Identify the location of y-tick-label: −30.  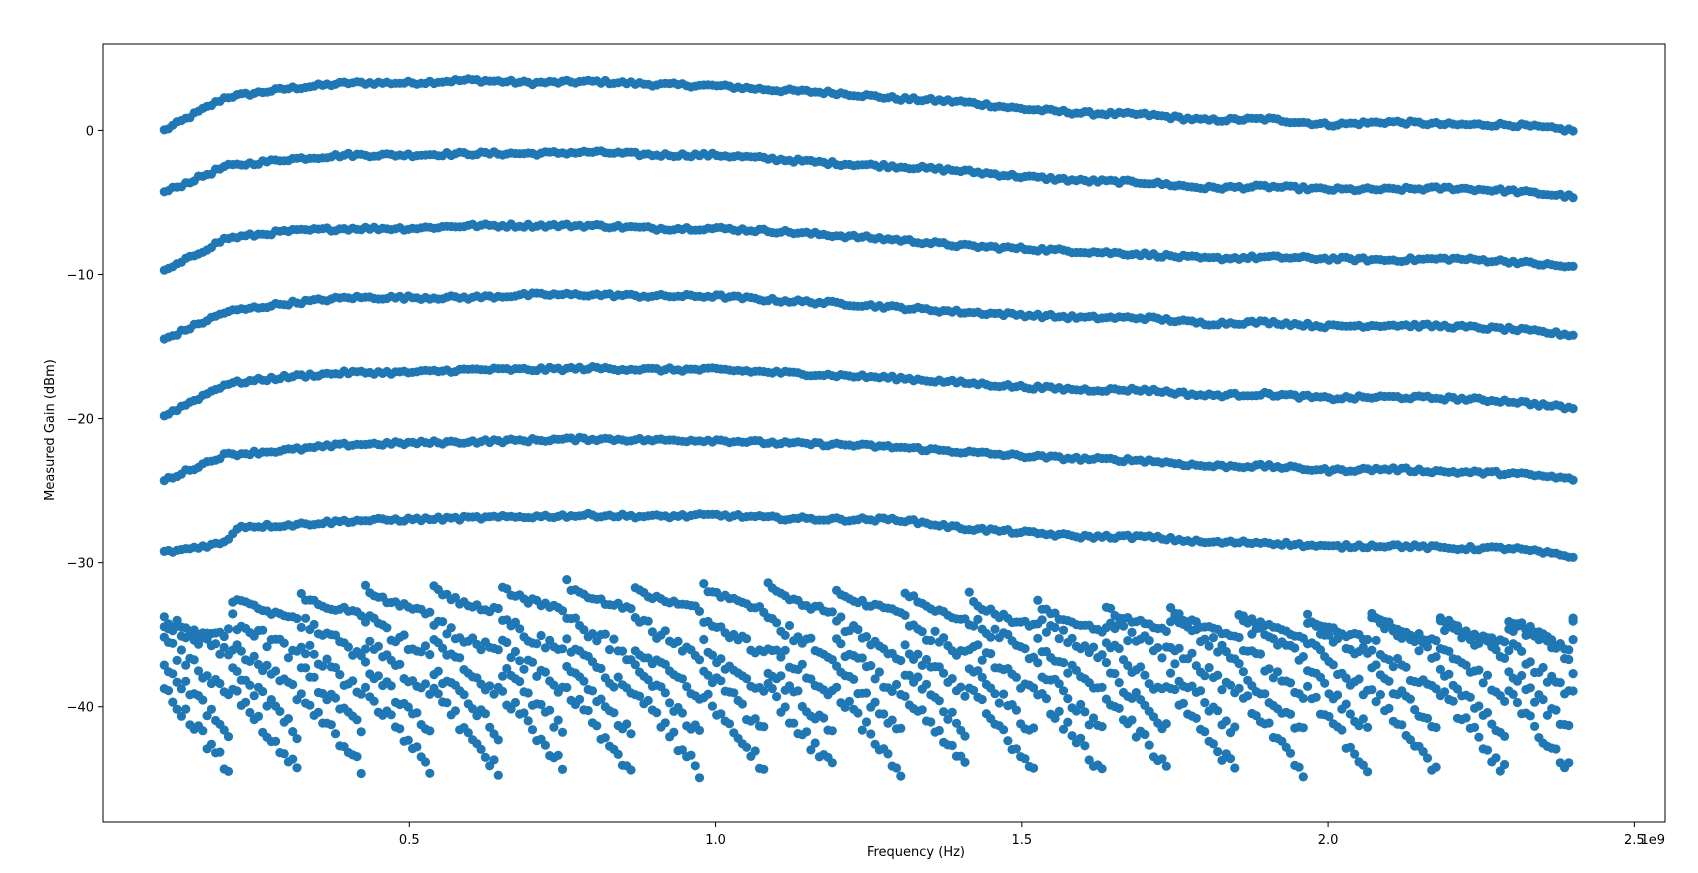
(80, 564).